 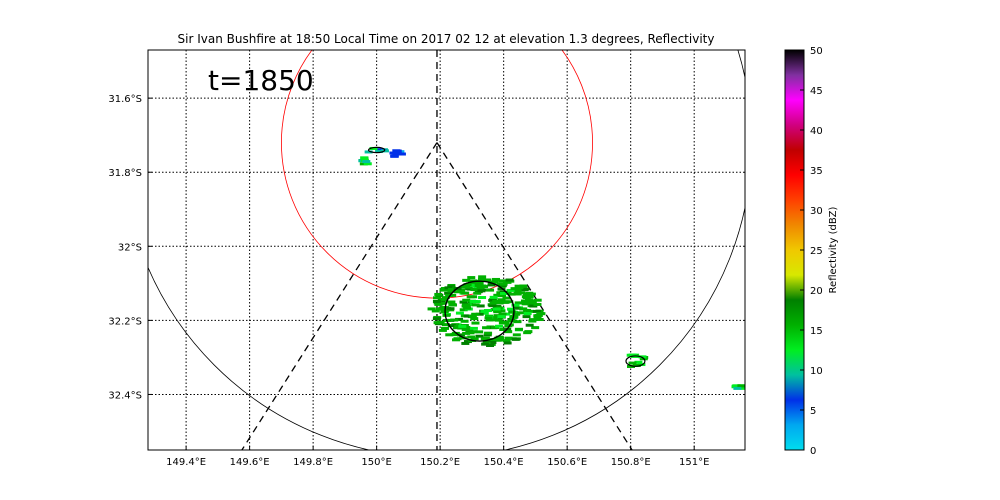 I want to click on colorbar: 0 5 10 15 20 25 30 35 40 45 50 Reflectivity (dBZ), so click(x=811, y=251).